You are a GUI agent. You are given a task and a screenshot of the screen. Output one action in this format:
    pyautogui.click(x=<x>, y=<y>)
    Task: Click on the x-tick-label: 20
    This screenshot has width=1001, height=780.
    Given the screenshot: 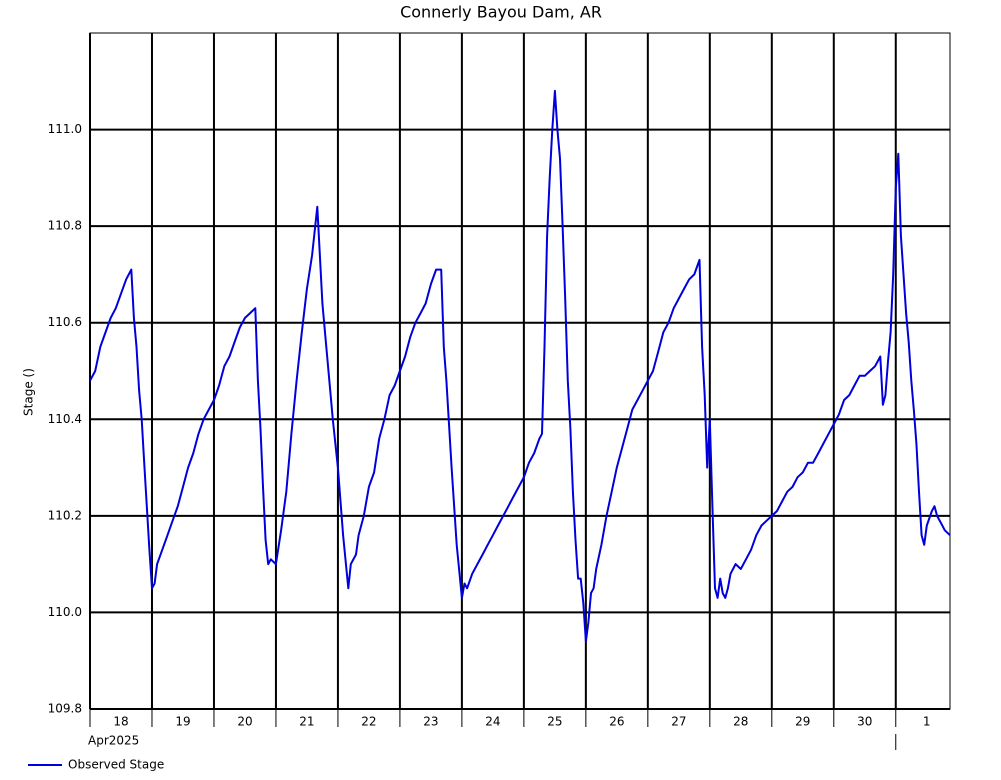 What is the action you would take?
    pyautogui.click(x=244, y=722)
    